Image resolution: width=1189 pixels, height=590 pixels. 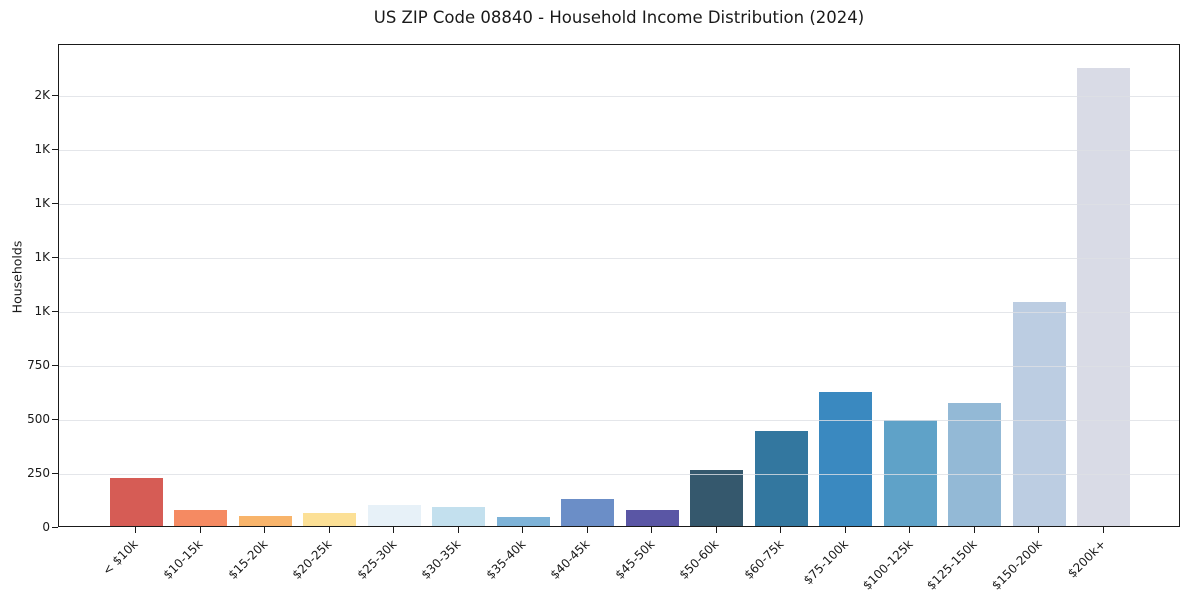 What do you see at coordinates (38, 418) in the screenshot?
I see `y-tick-label: 500` at bounding box center [38, 418].